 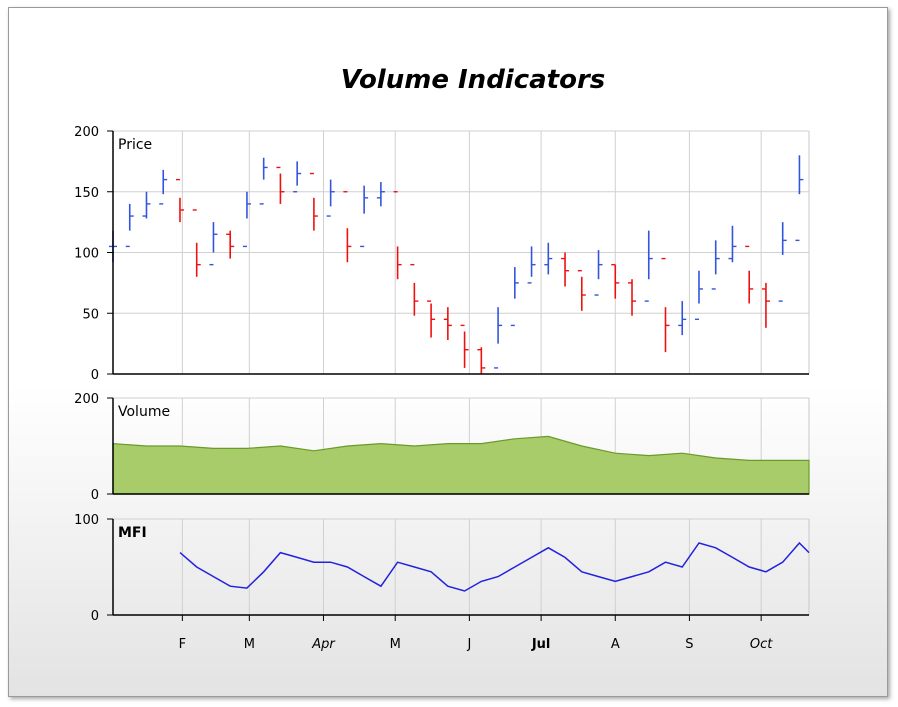 I want to click on volume-area-layer, so click(x=461, y=465).